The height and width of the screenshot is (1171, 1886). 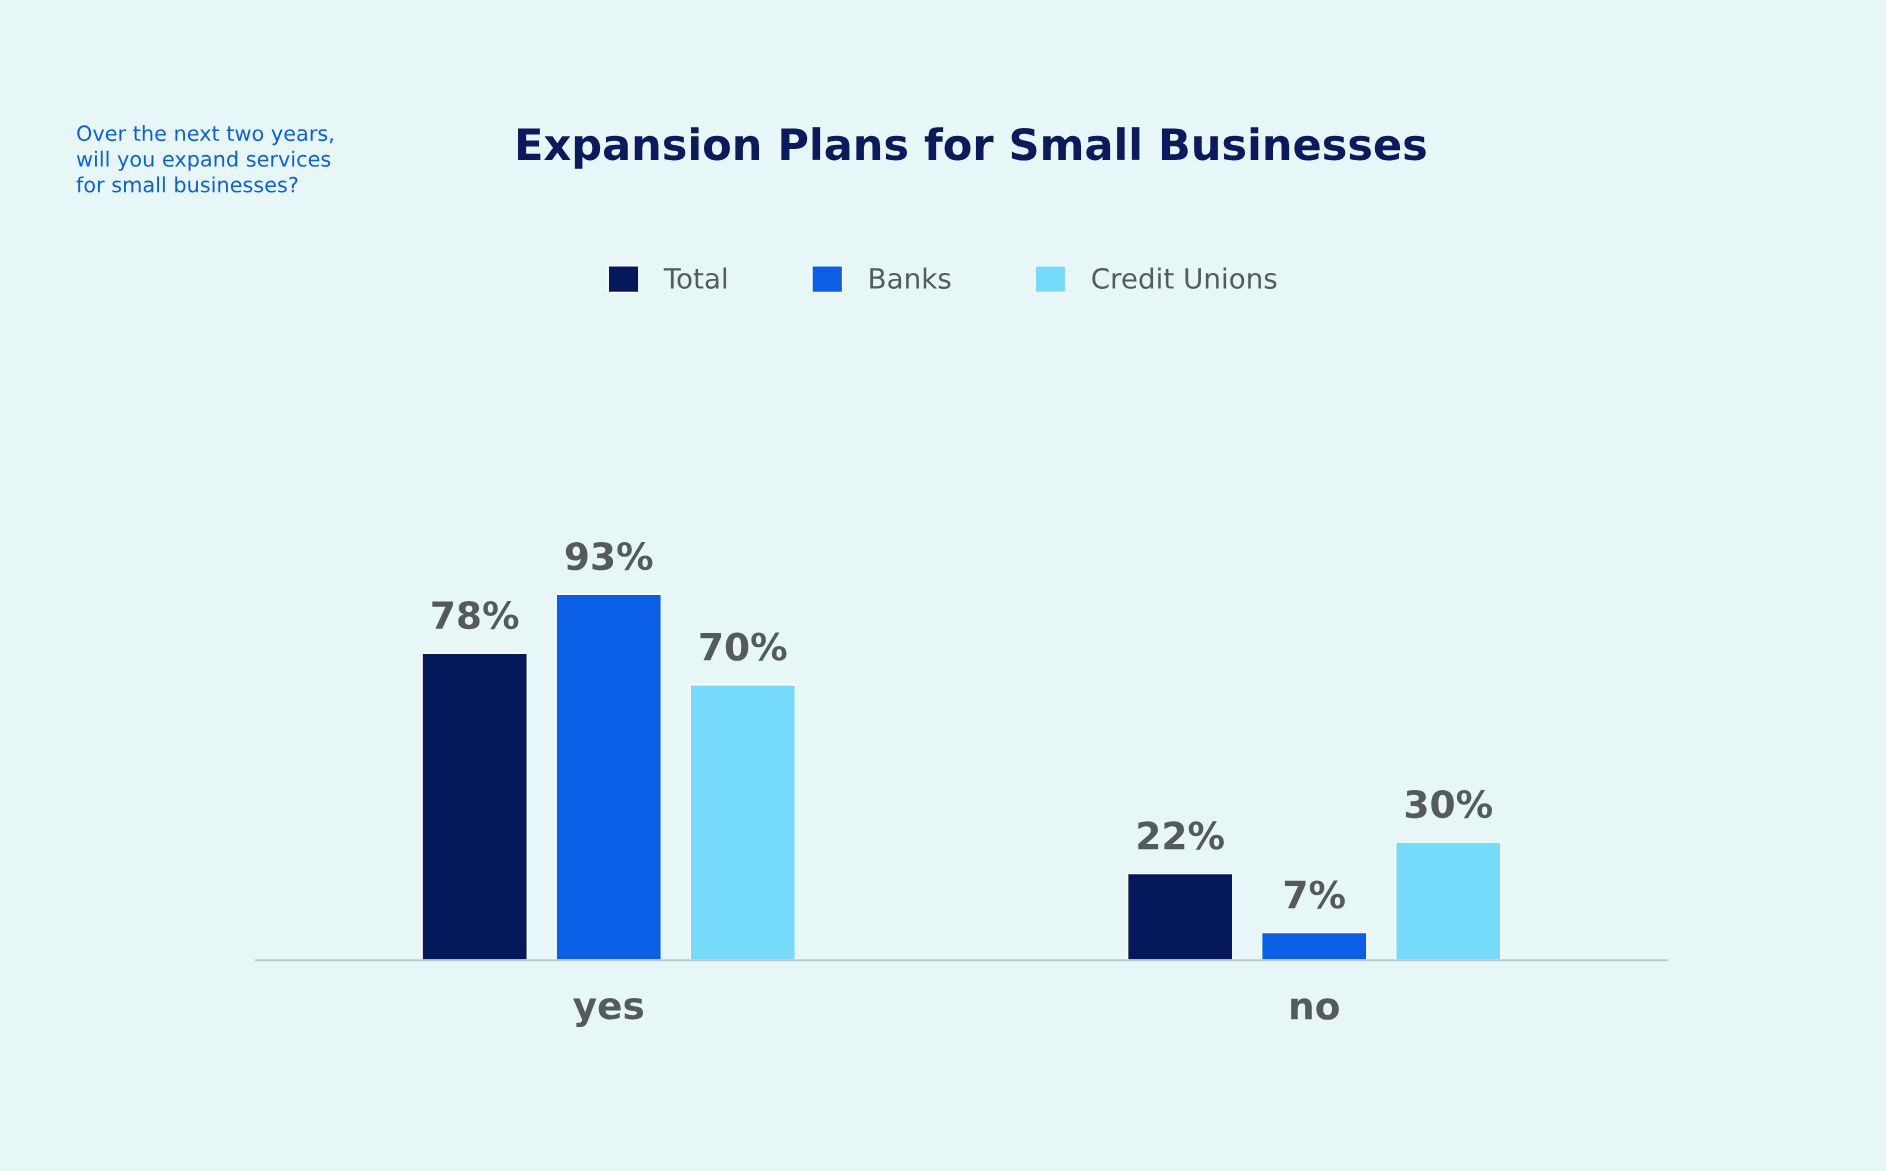 What do you see at coordinates (910, 278) in the screenshot?
I see `legend-label: Banks` at bounding box center [910, 278].